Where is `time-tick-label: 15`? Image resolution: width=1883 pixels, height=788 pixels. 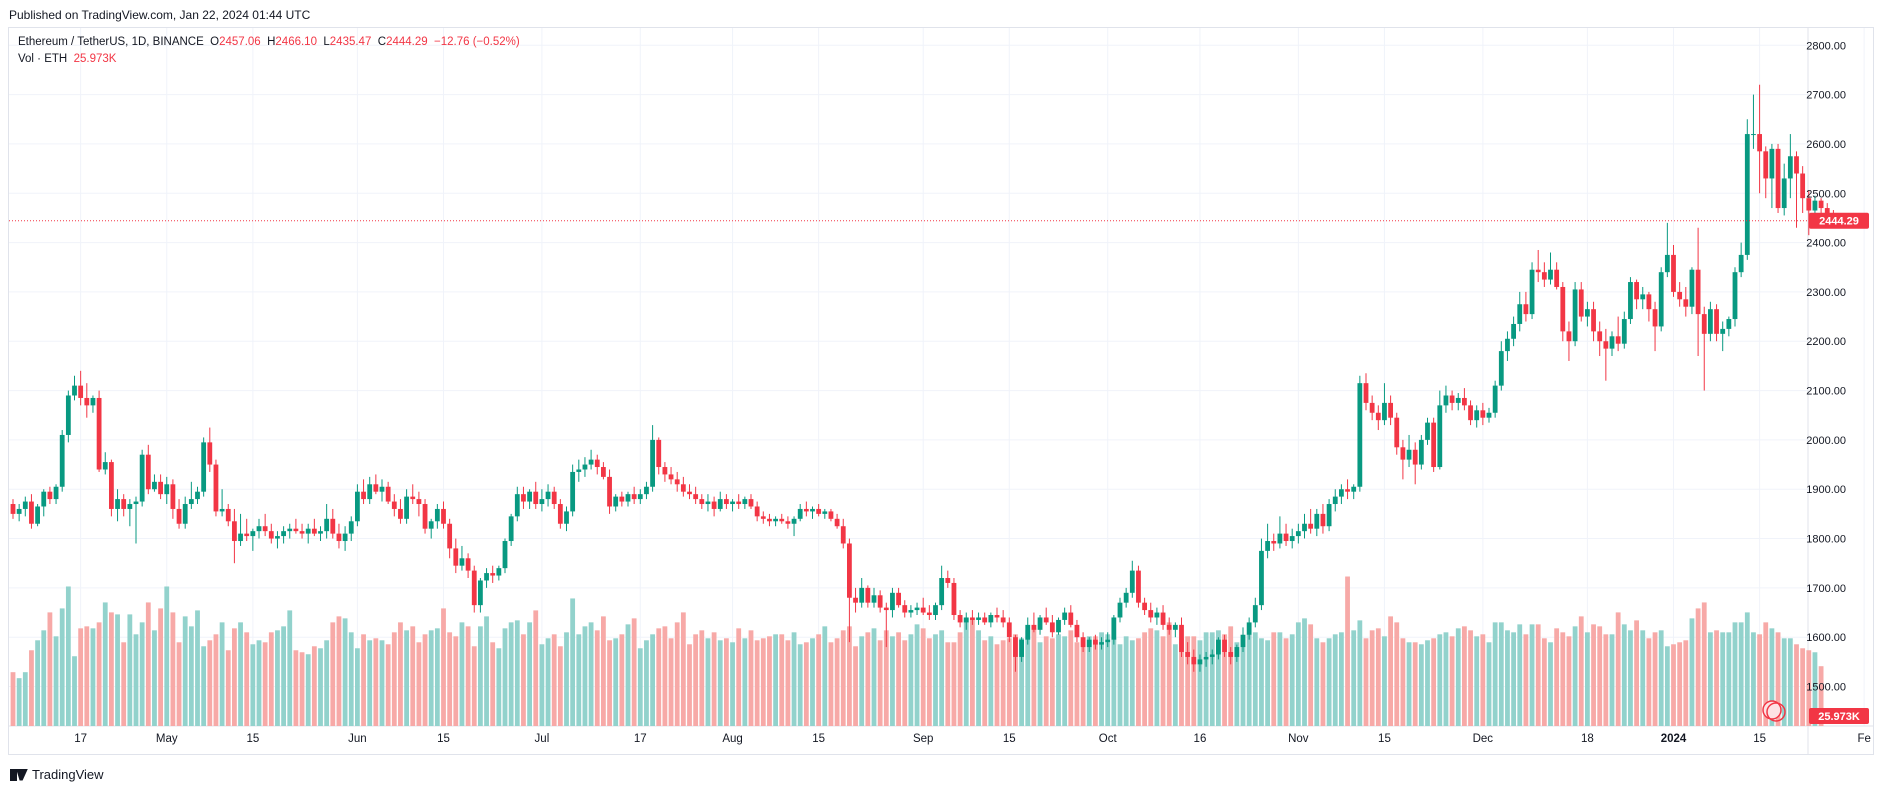
time-tick-label: 15 is located at coordinates (443, 739).